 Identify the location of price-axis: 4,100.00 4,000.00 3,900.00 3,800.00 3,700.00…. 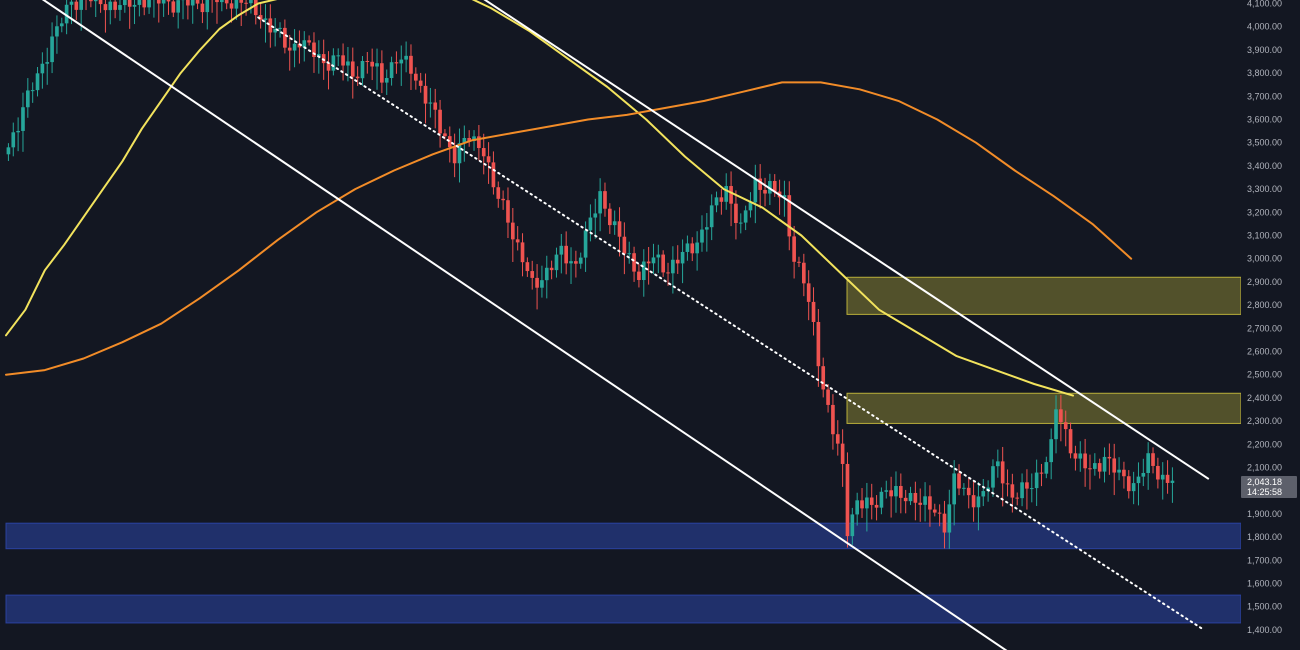
(1270, 325).